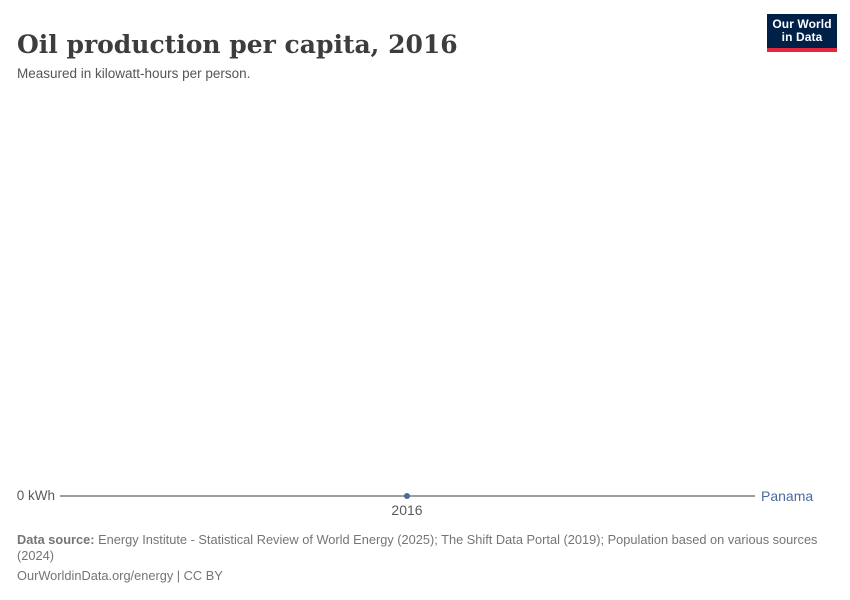 Image resolution: width=850 pixels, height=600 pixels. What do you see at coordinates (35, 555) in the screenshot?
I see `data-source-text-line2: (2024)` at bounding box center [35, 555].